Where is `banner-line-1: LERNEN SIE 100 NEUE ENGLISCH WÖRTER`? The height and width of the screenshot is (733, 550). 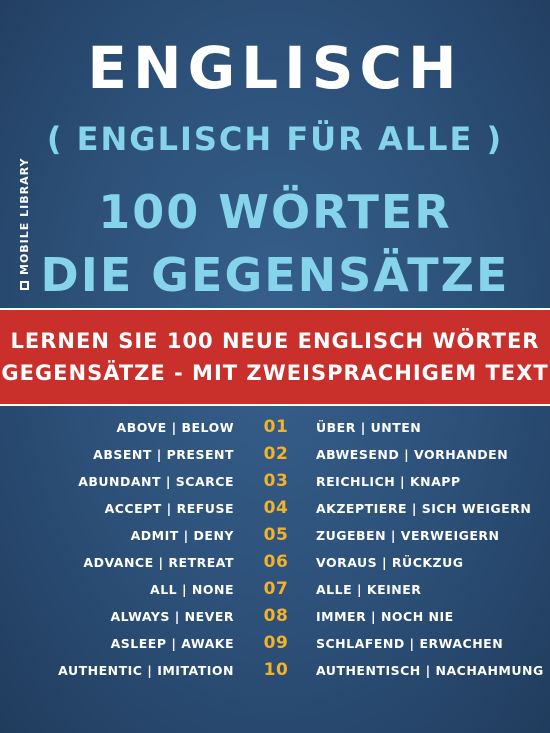 banner-line-1: LERNEN SIE 100 NEUE ENGLISCH WÖRTER is located at coordinates (275, 341).